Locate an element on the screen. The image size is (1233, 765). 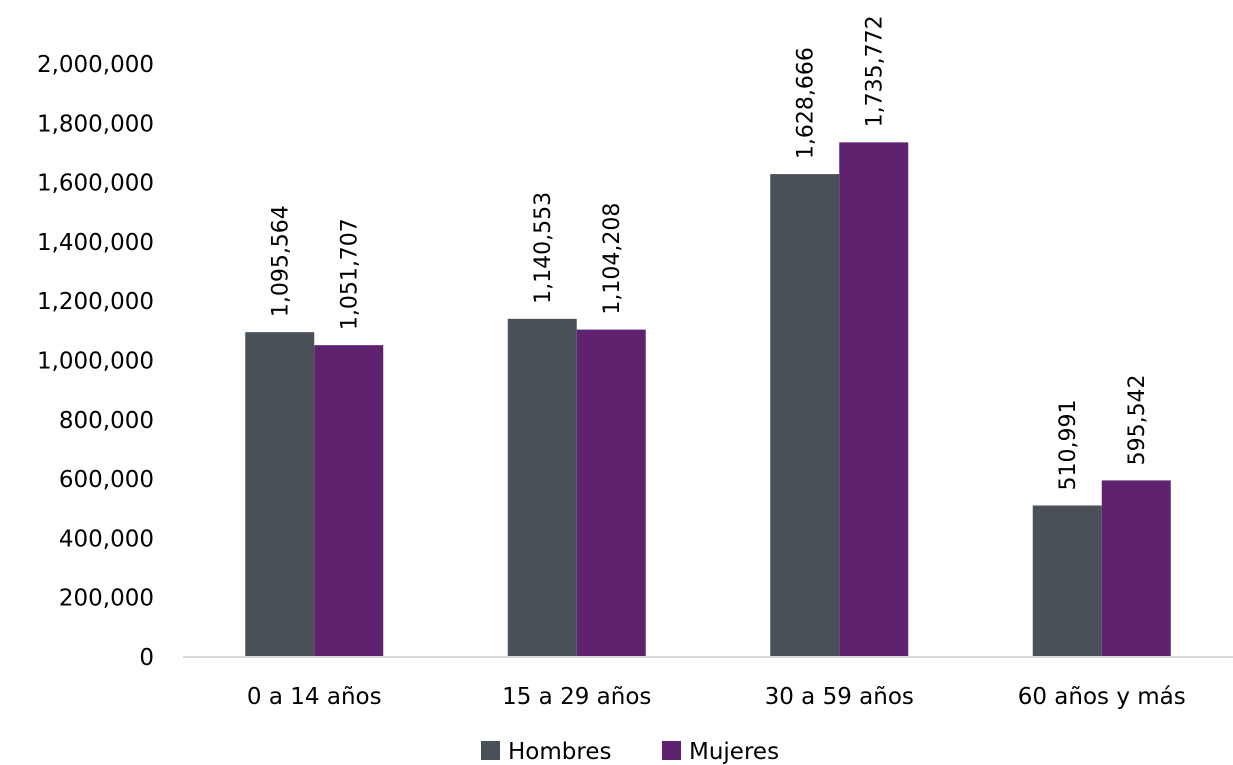
legend: Hombres Mujeres is located at coordinates (630, 752).